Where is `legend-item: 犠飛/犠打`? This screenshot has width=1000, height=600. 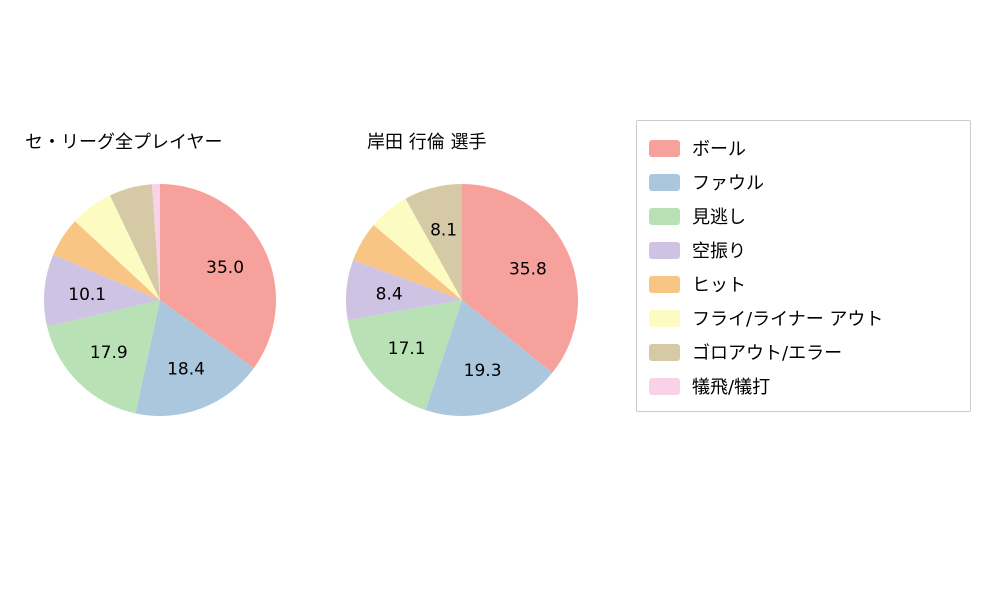
legend-item: 犠飛/犠打 is located at coordinates (809, 386).